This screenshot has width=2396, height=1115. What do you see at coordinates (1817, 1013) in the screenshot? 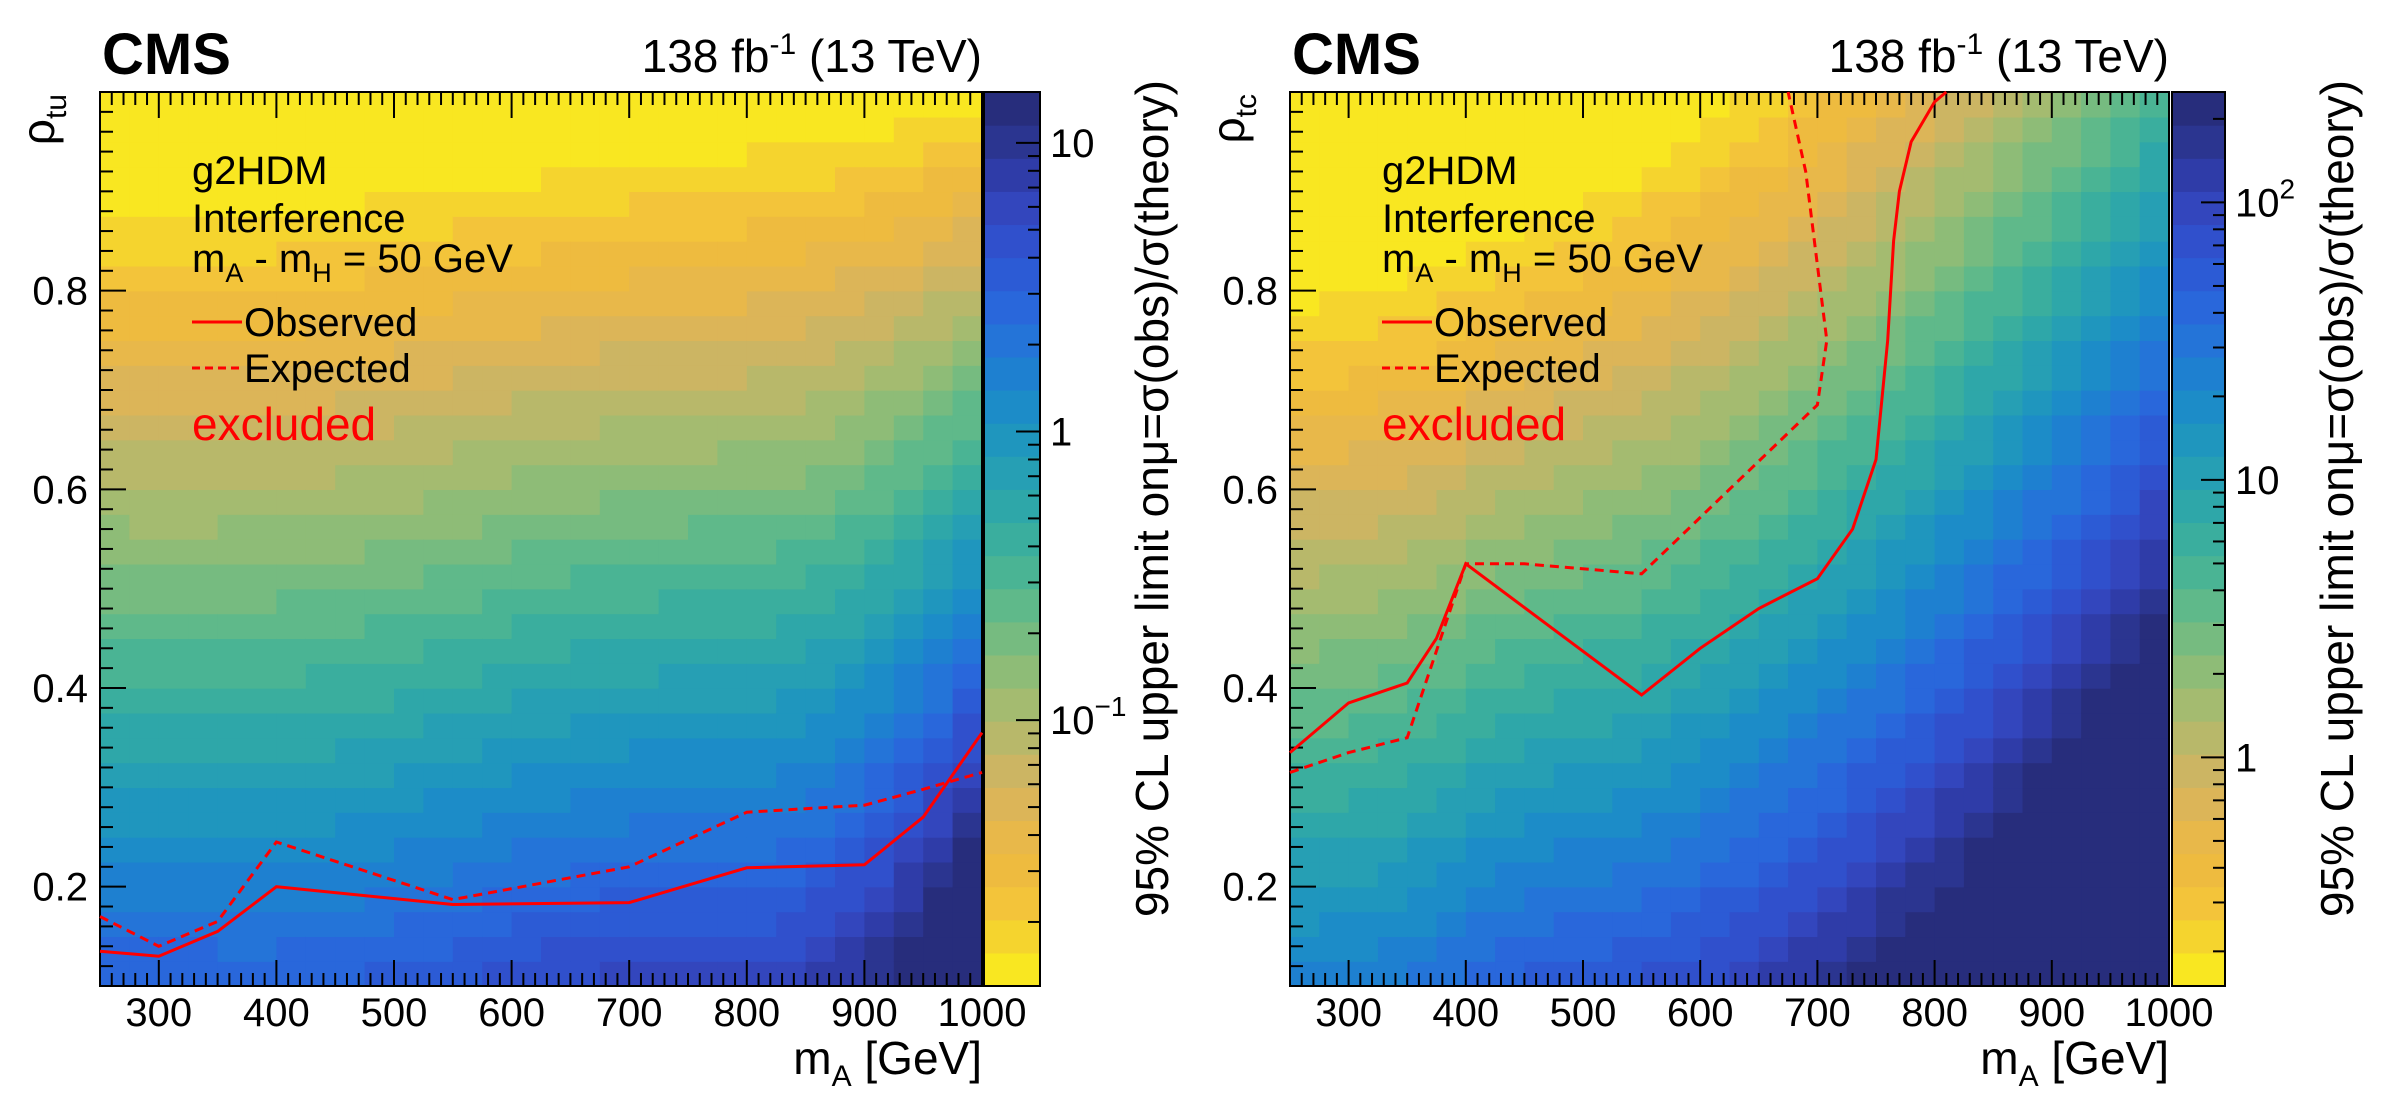
I see `x-tick-label: 700` at bounding box center [1817, 1013].